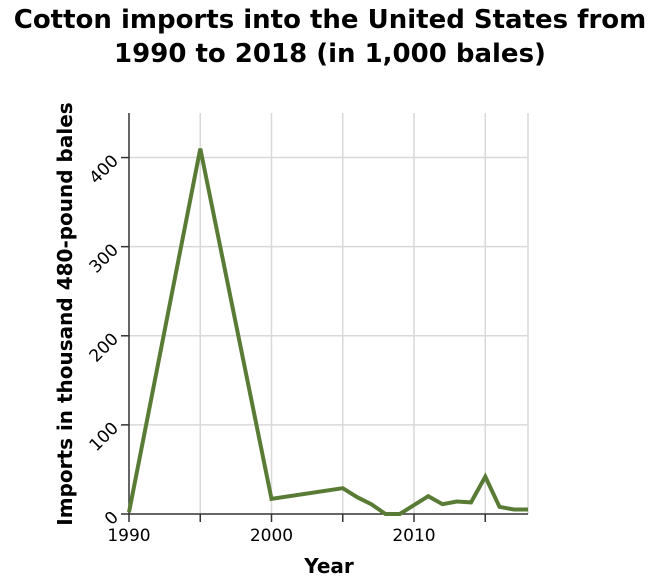  I want to click on x-tick-label: 2010, so click(413, 536).